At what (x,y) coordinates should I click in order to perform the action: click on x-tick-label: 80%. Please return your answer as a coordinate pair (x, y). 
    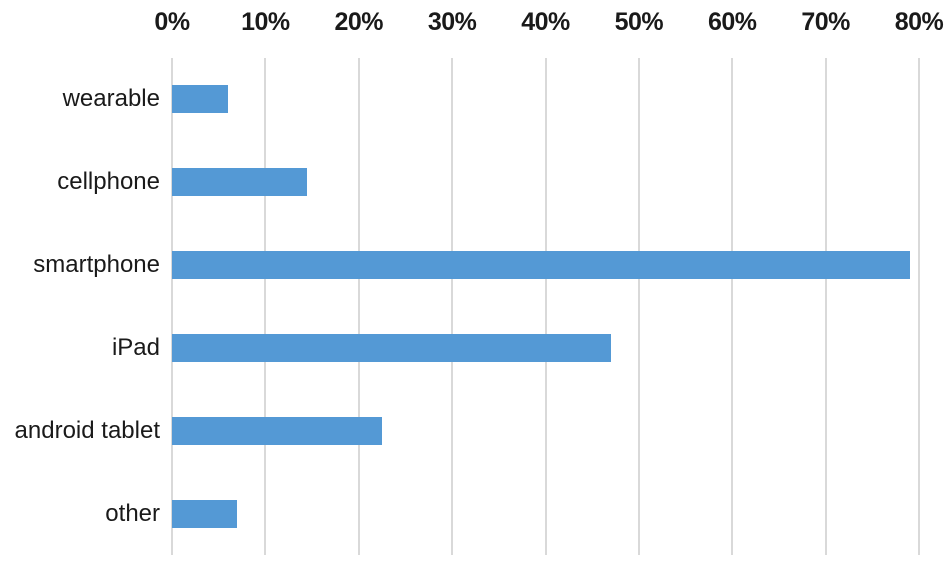
    Looking at the image, I should click on (919, 22).